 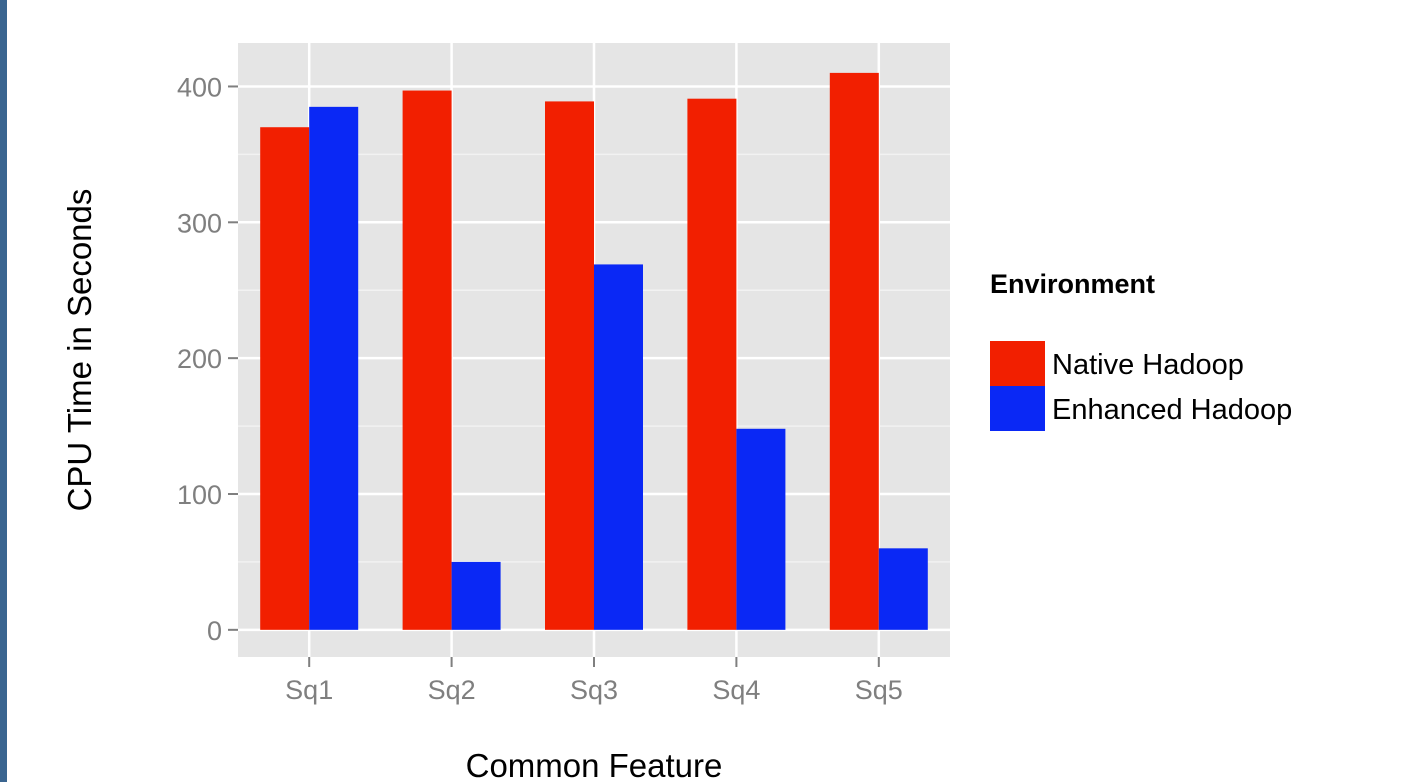 I want to click on x-axis: Sq1 Sq2 Sq3 Sq4 Sq5, so click(x=594, y=681).